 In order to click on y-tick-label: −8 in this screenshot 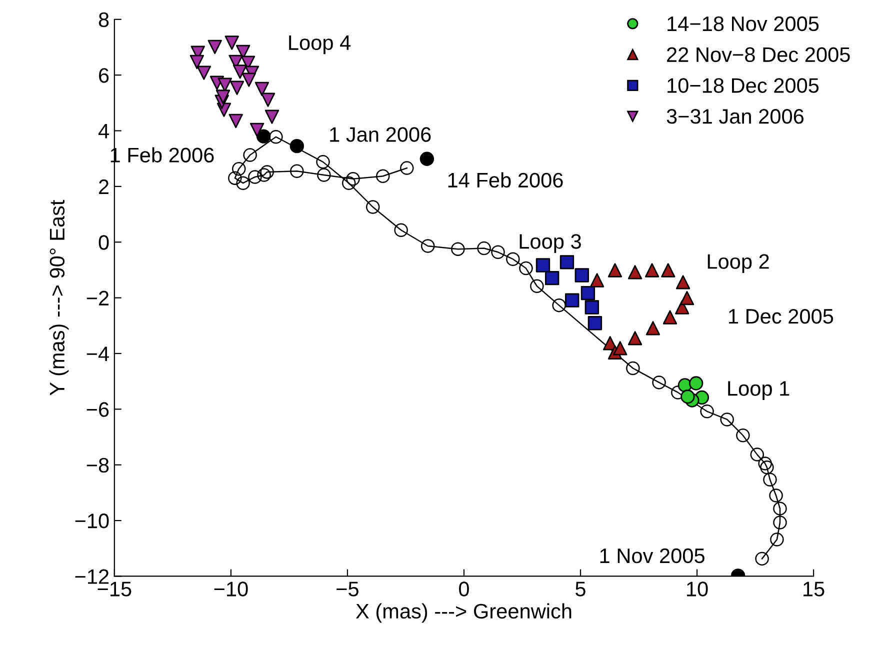, I will do `click(97, 465)`.